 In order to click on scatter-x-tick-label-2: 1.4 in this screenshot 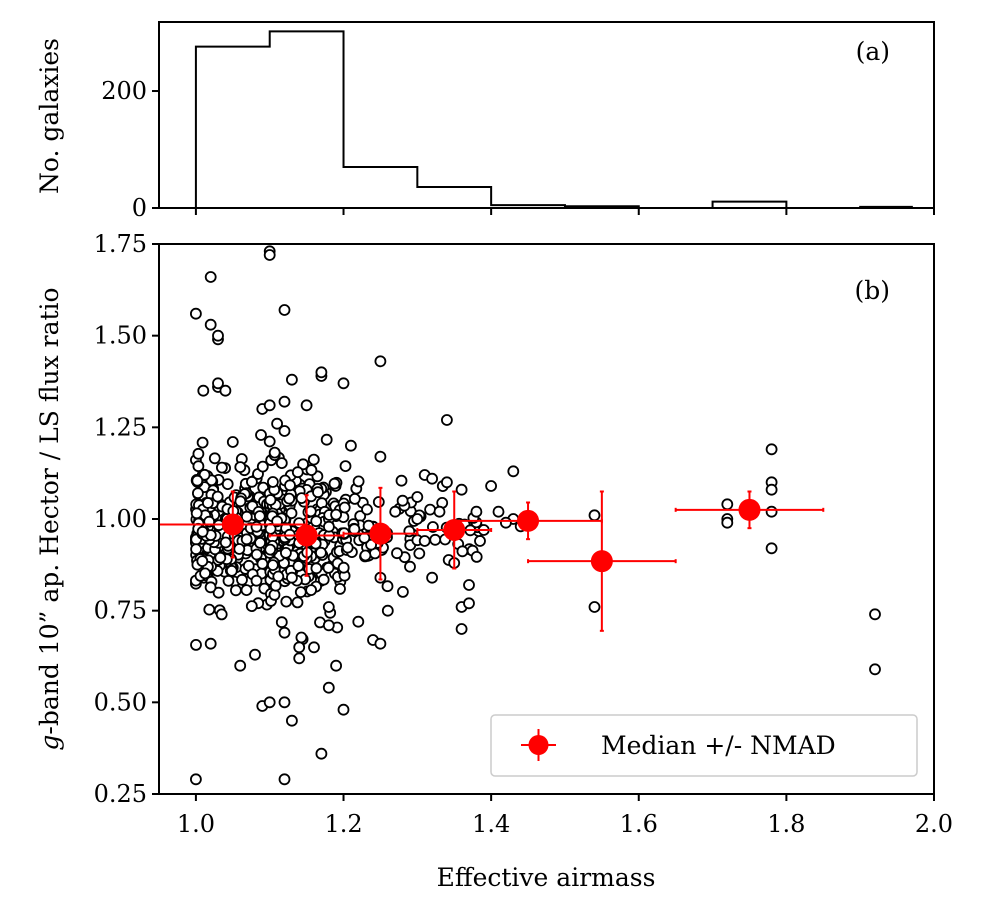, I will do `click(491, 824)`.